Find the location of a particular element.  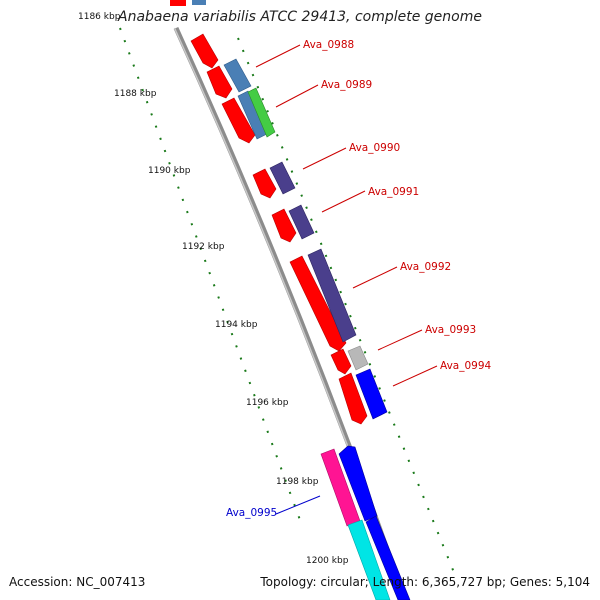

gene-gray is located at coordinates (358, 358).